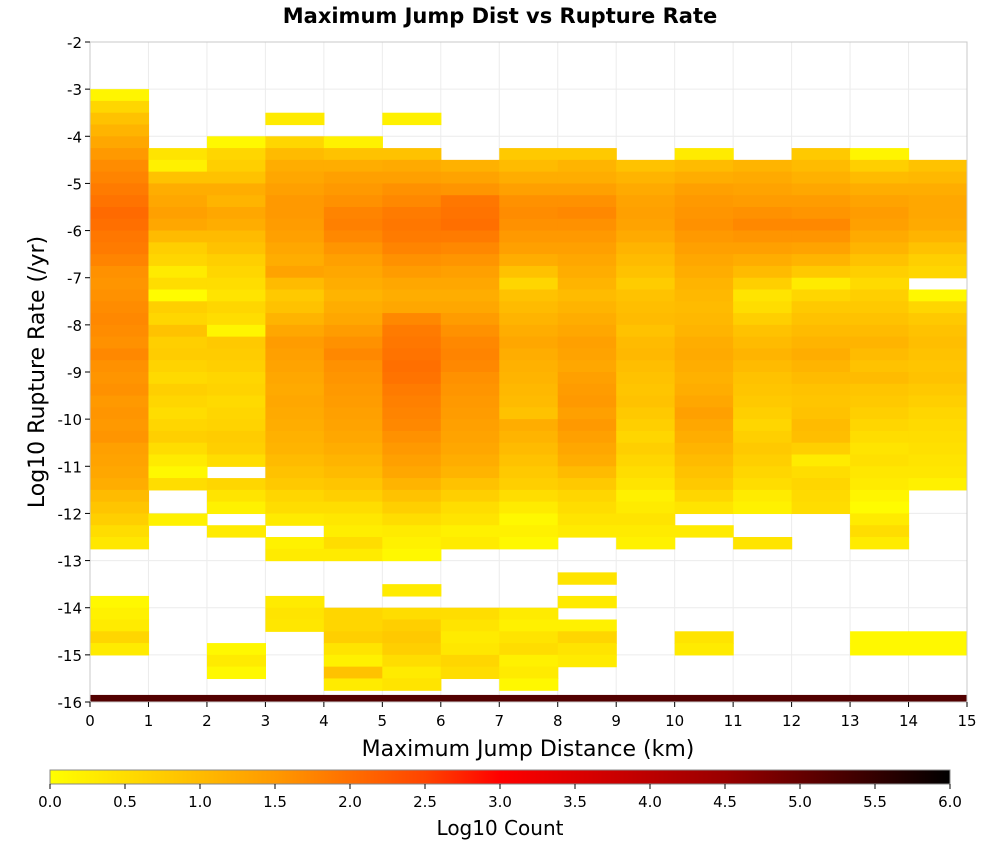 This screenshot has height=850, width=1000. Describe the element at coordinates (70, 609) in the screenshot. I see `y-tick-label: -14` at that location.